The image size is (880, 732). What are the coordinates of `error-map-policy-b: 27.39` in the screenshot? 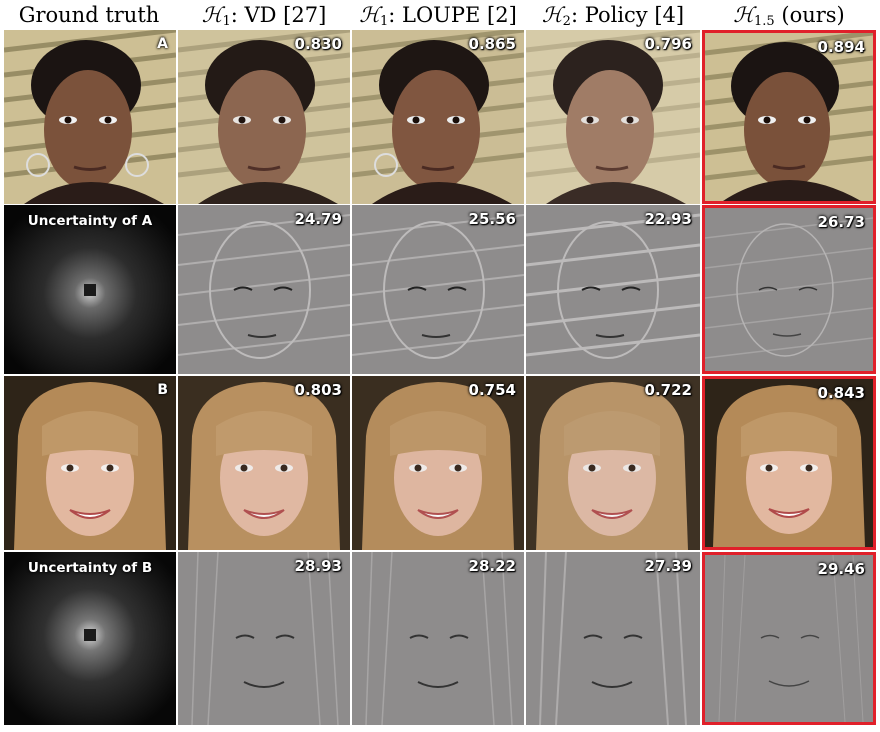 It's located at (613, 638).